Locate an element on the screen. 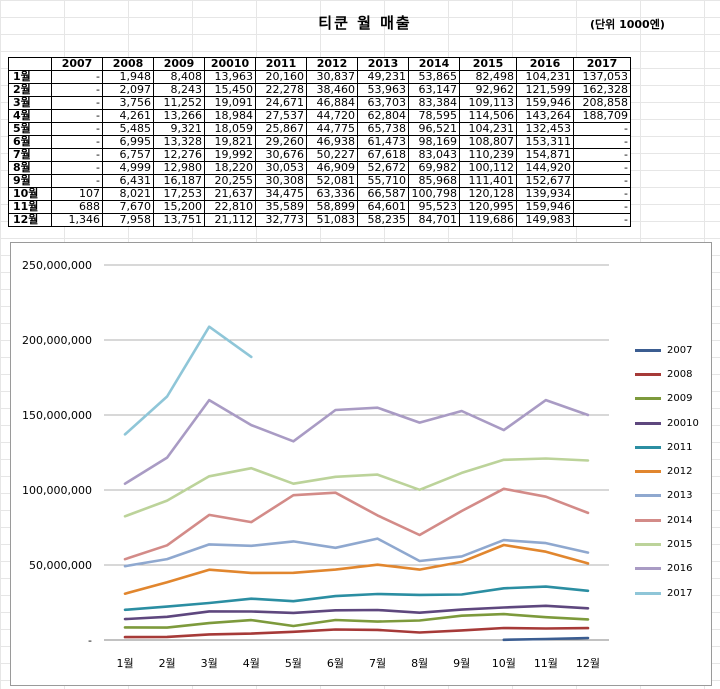 This screenshot has width=720, height=689. corner-cell is located at coordinates (30, 64).